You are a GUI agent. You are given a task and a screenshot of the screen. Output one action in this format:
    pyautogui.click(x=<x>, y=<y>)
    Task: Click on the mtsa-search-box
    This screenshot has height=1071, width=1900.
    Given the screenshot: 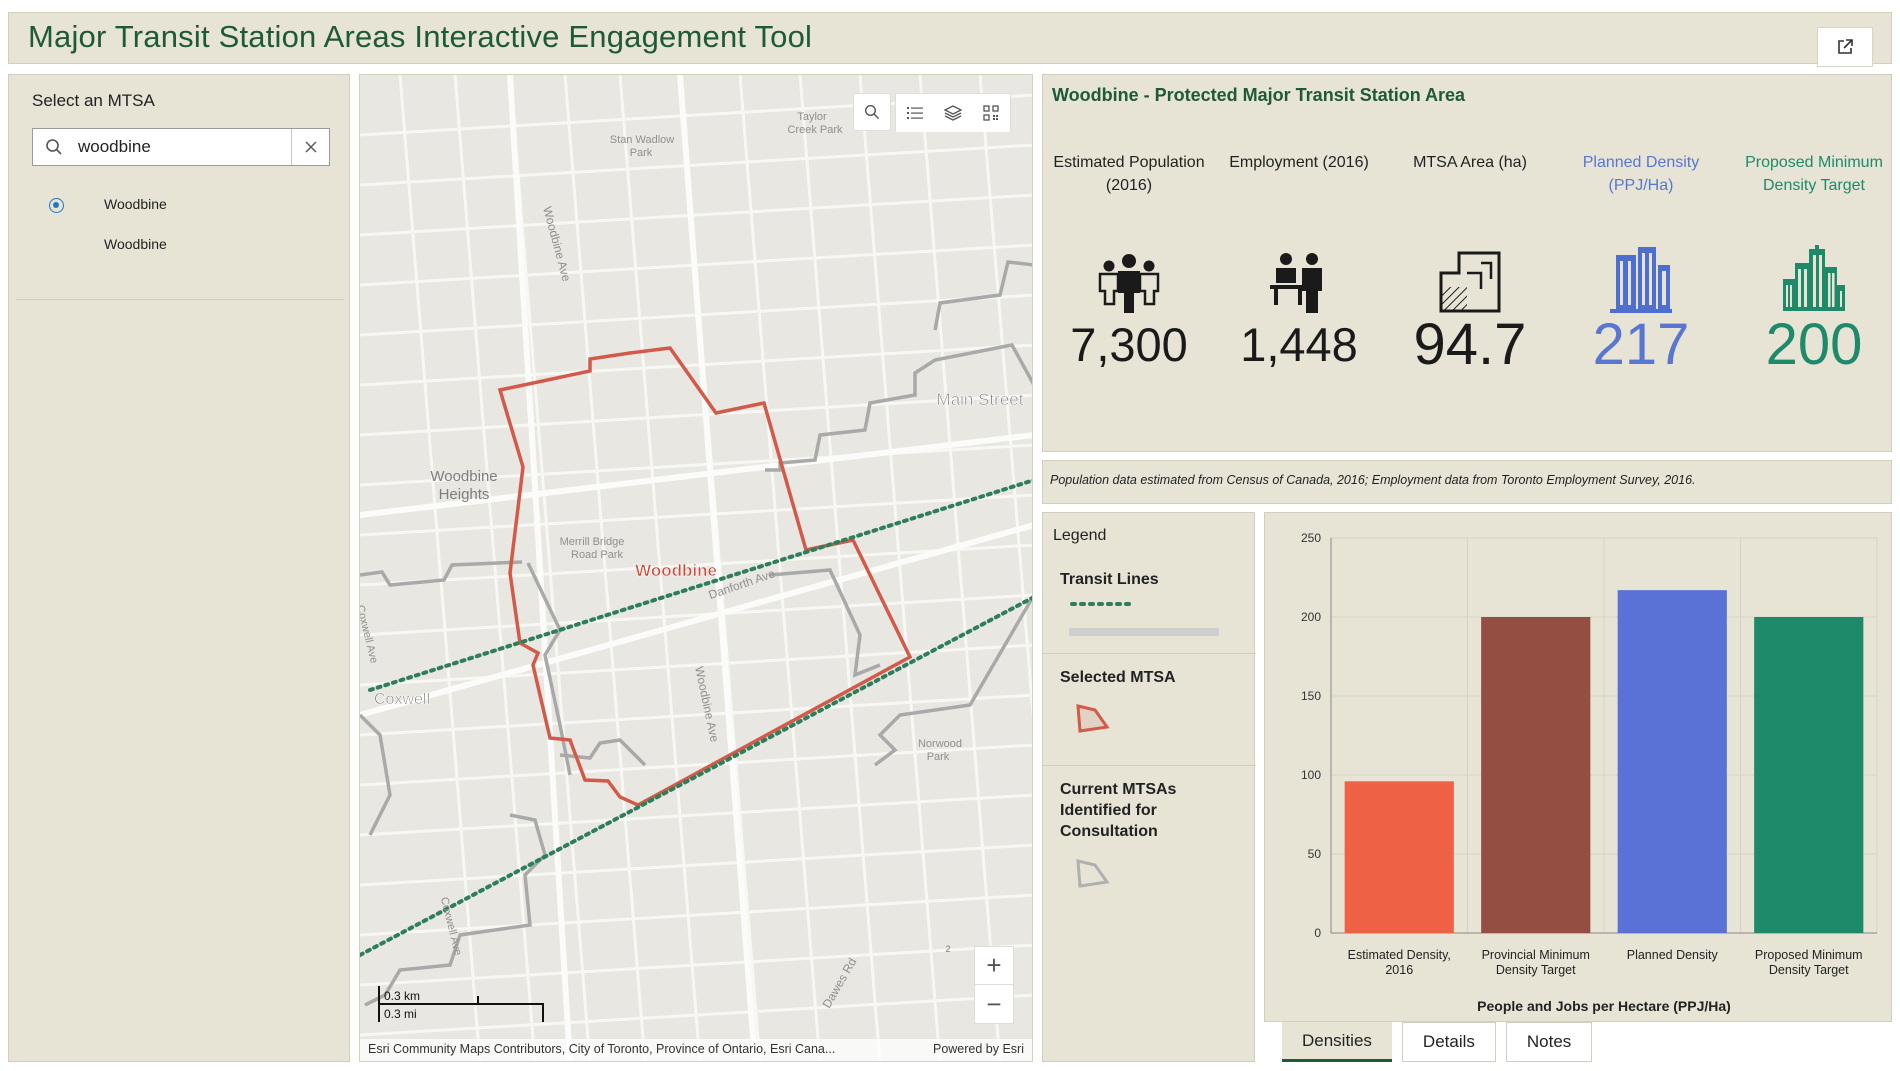 What is the action you would take?
    pyautogui.click(x=181, y=147)
    